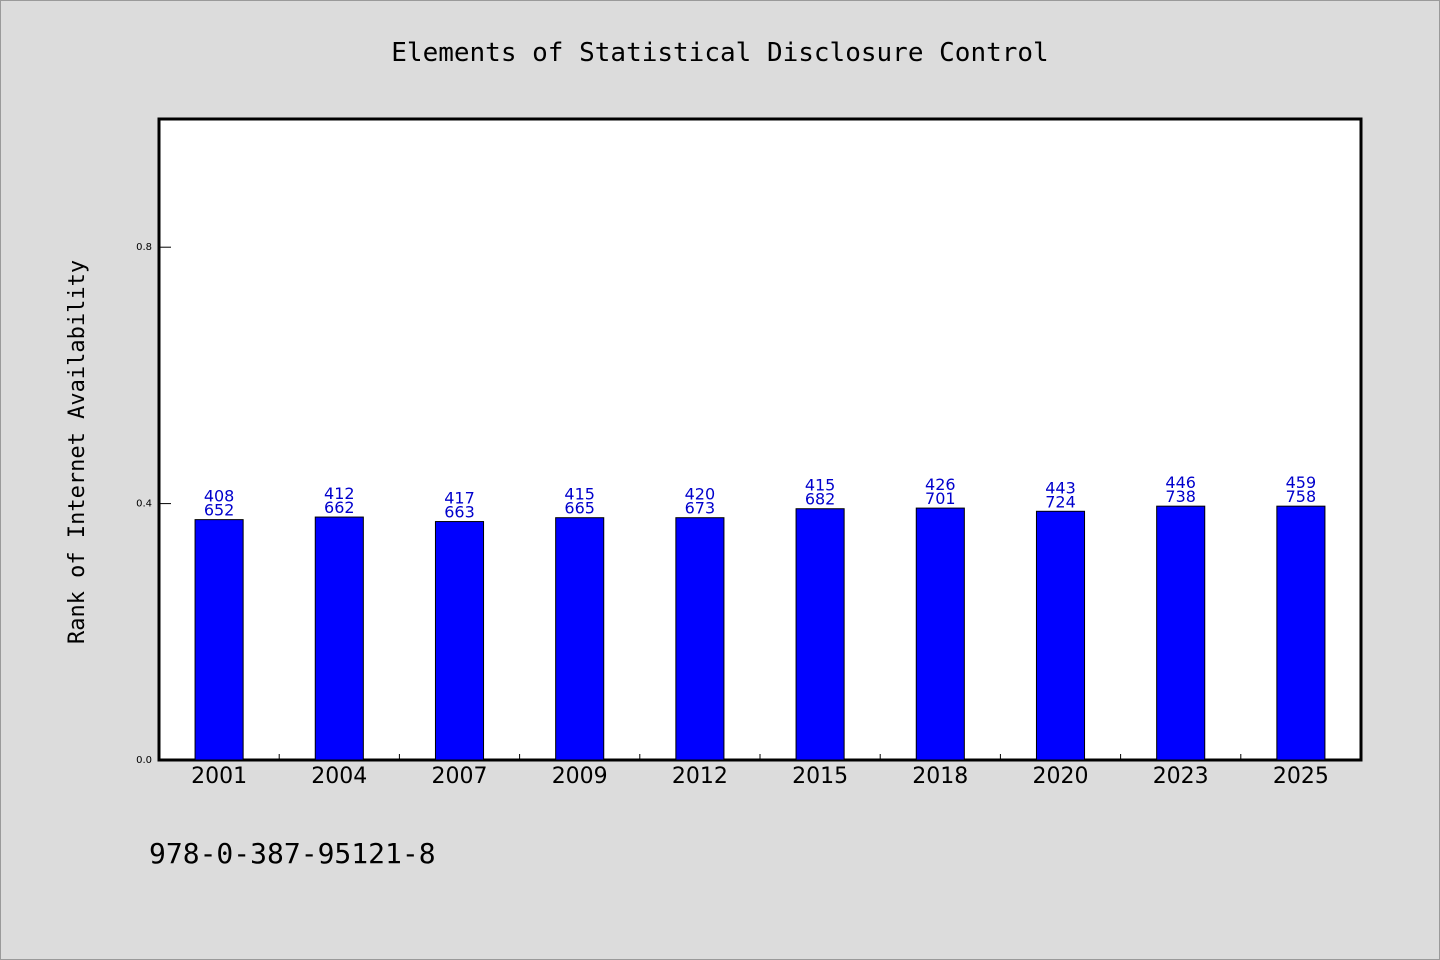 This screenshot has width=1440, height=960. I want to click on x-tick-label: 2018, so click(940, 776).